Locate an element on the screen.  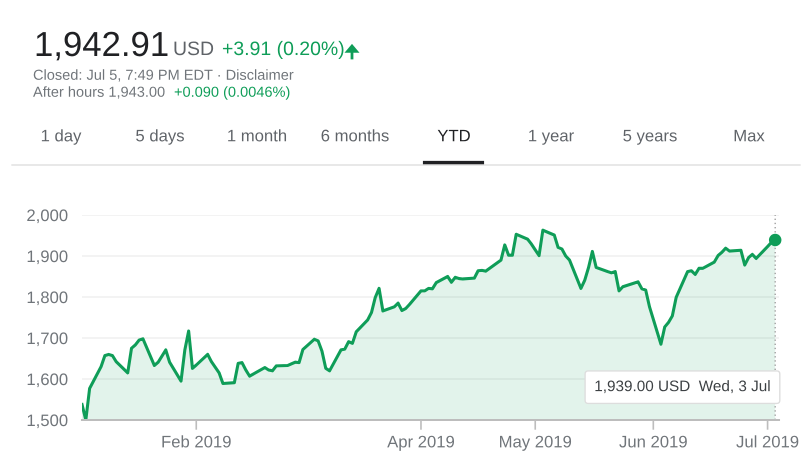
y-tick-label: 2,000 is located at coordinates (47, 216).